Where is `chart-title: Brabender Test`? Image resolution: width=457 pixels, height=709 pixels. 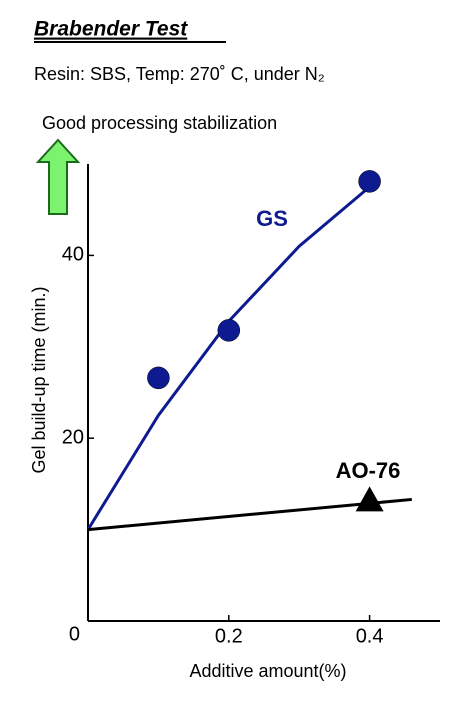
chart-title: Brabender Test is located at coordinates (111, 29).